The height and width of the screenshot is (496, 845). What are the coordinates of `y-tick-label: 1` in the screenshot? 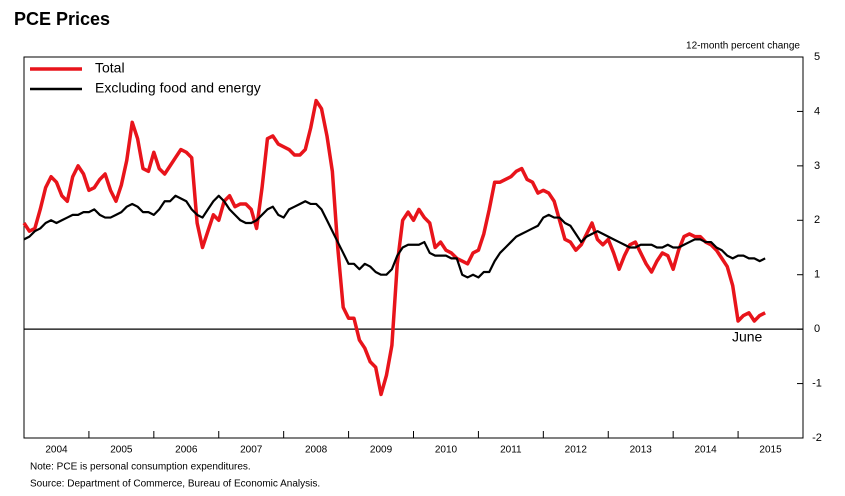 It's located at (817, 275).